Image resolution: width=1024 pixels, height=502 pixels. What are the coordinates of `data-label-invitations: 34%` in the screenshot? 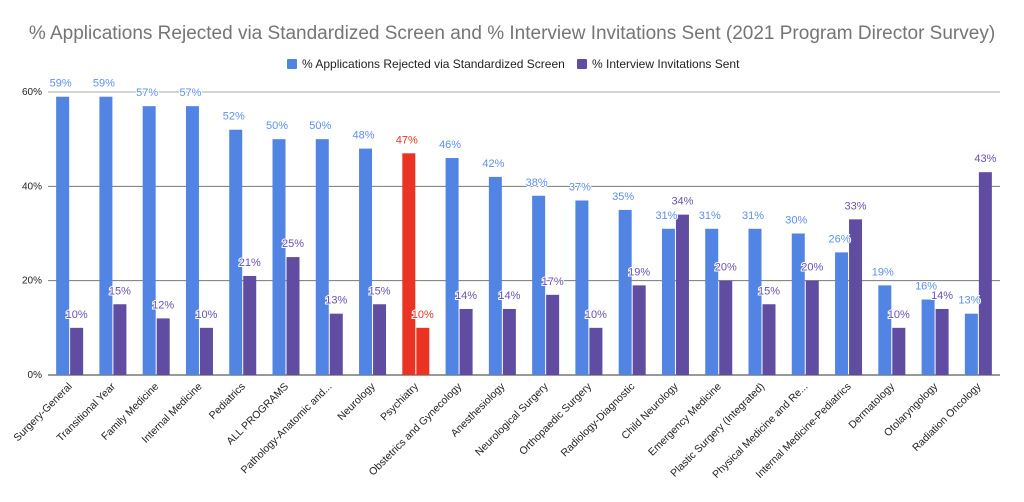 It's located at (682, 202).